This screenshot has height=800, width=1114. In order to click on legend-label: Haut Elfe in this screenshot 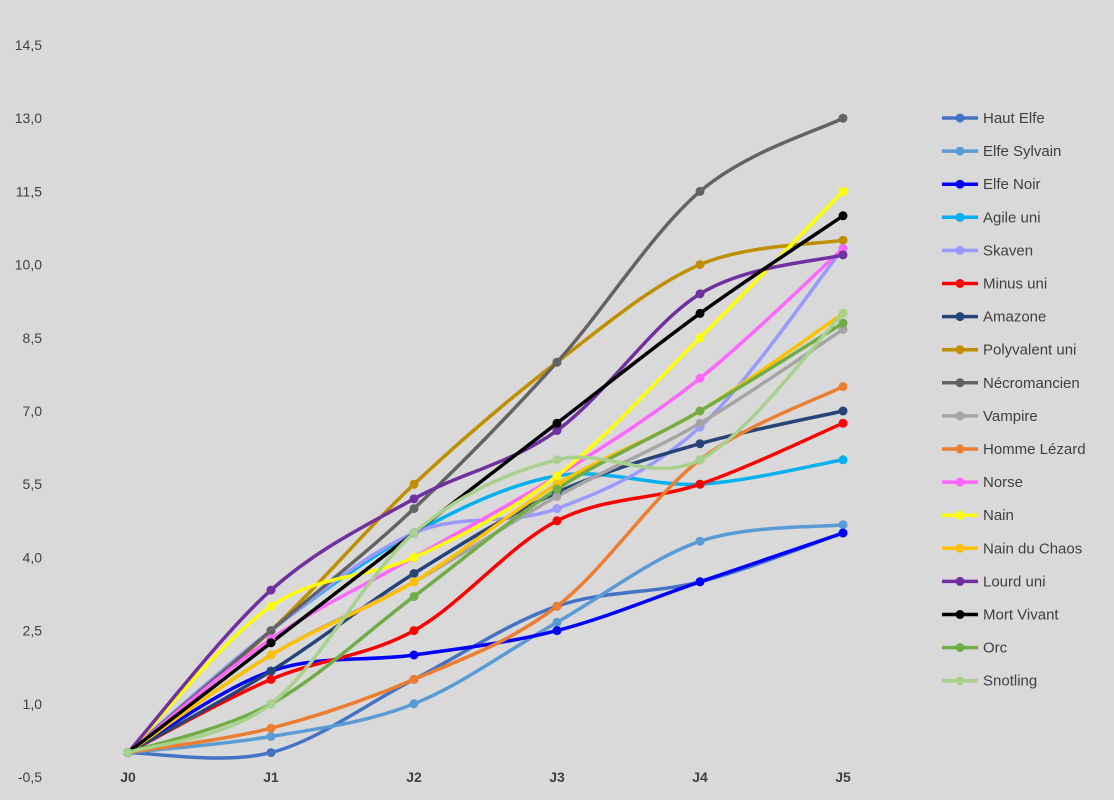, I will do `click(1014, 118)`.